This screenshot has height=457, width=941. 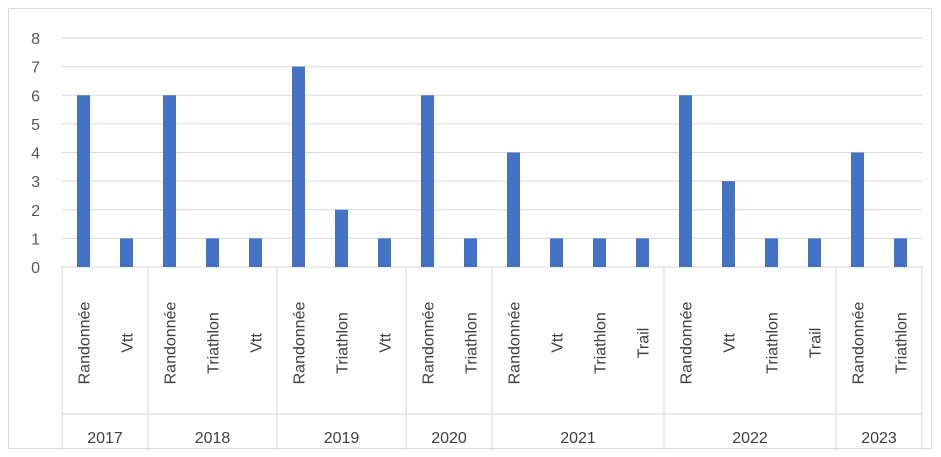 I want to click on year-label: 2021, so click(x=578, y=438).